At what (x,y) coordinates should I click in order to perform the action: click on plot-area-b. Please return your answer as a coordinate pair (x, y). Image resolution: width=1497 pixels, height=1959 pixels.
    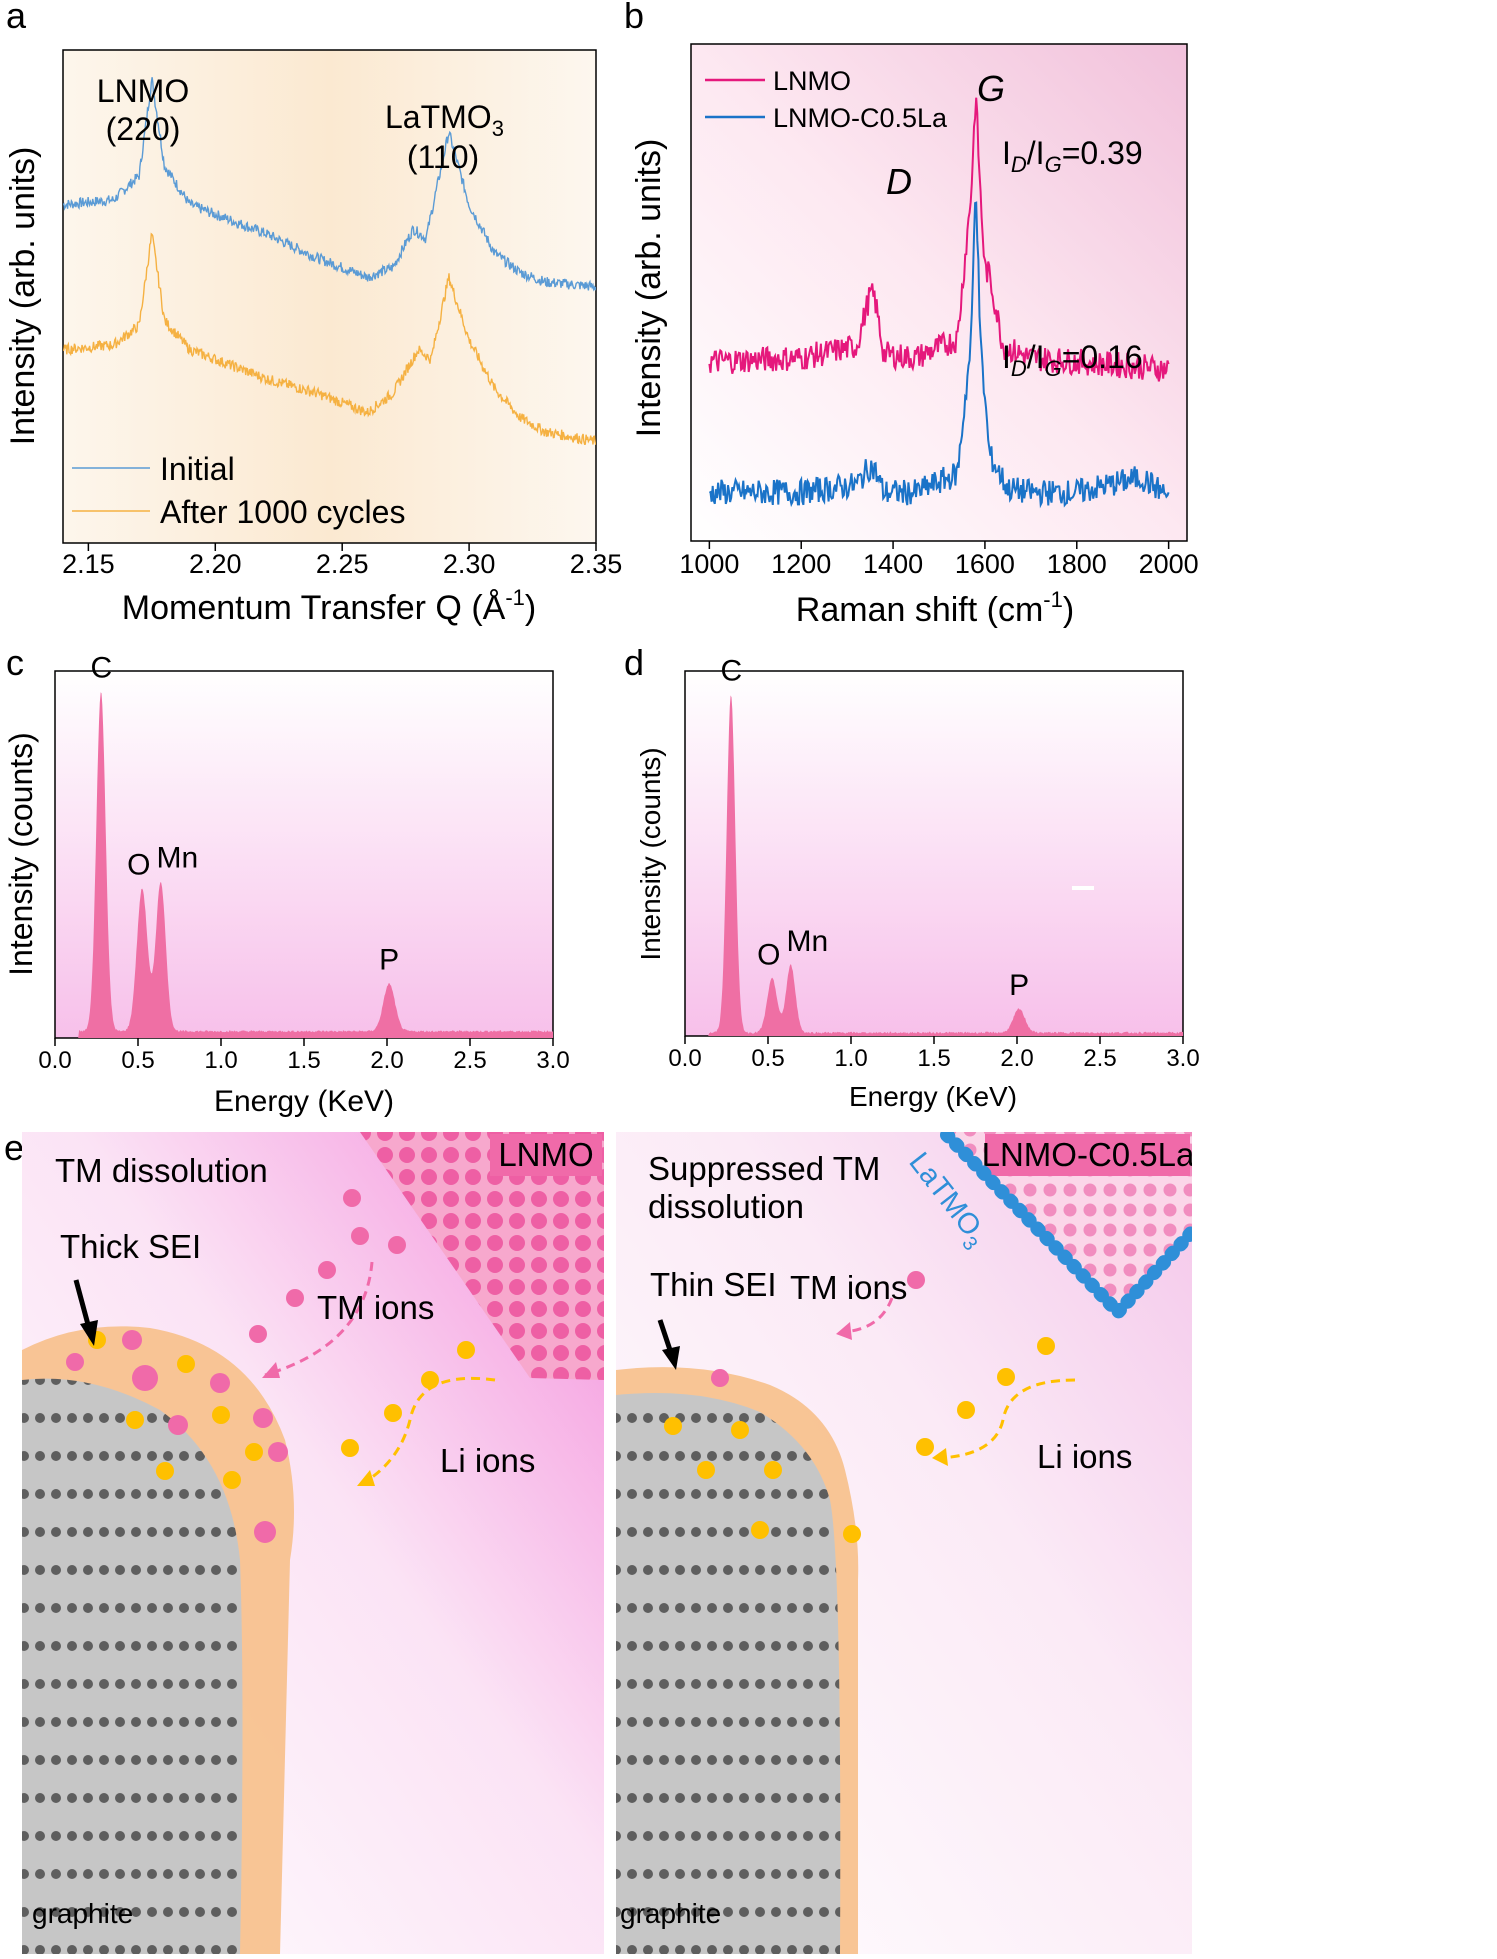
    Looking at the image, I should click on (939, 292).